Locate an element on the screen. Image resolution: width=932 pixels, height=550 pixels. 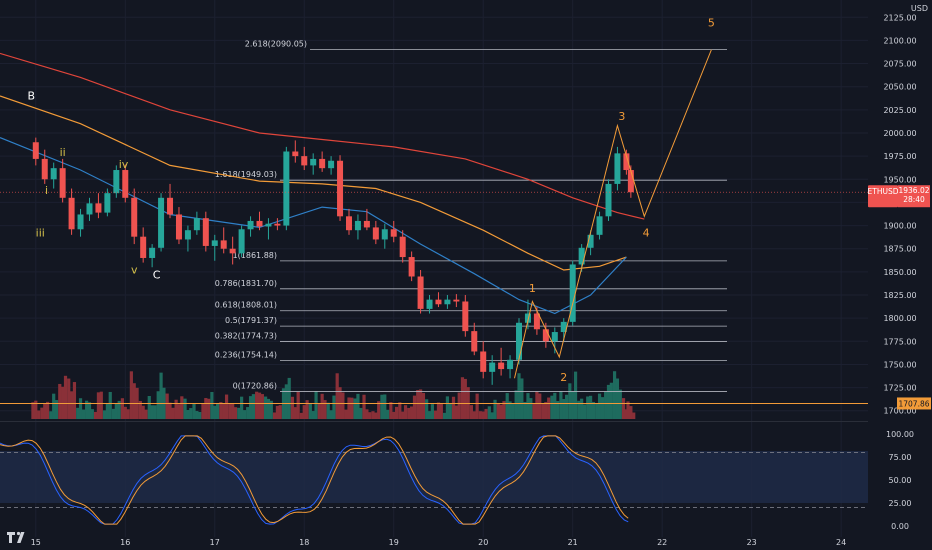
wave-label: v is located at coordinates (134, 270).